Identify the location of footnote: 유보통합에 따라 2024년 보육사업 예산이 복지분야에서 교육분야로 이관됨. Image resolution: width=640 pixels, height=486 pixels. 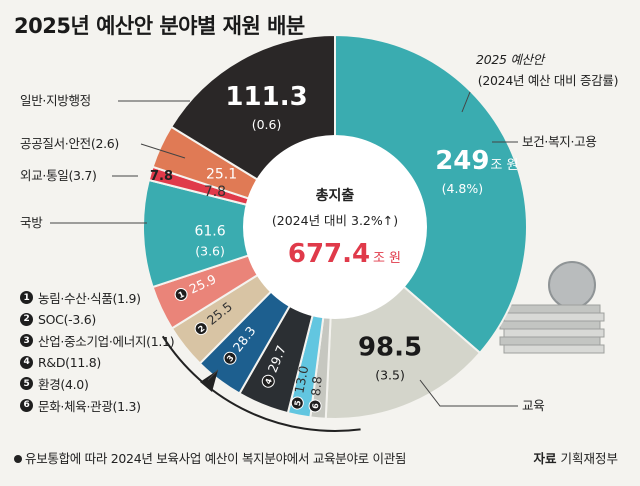
(210, 457).